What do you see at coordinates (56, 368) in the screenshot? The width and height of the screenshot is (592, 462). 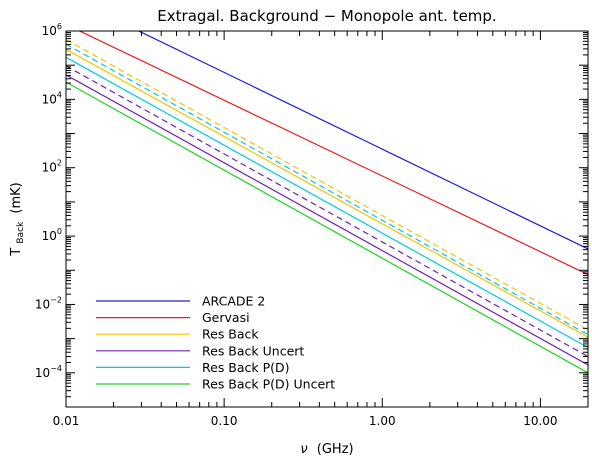 I see `y-tick-exponent: −4` at bounding box center [56, 368].